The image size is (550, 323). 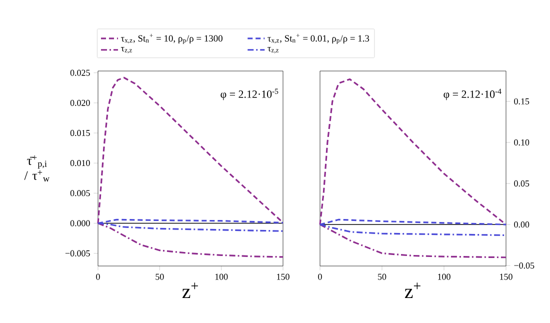 What do you see at coordinates (80, 73) in the screenshot?
I see `y-tick-label: 0.025` at bounding box center [80, 73].